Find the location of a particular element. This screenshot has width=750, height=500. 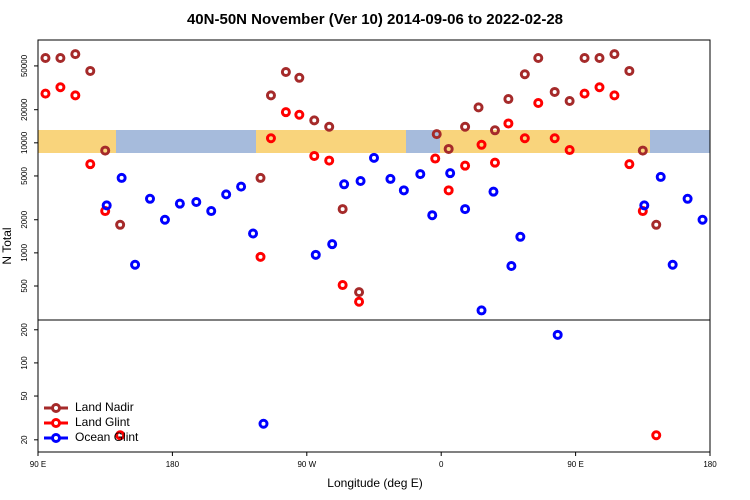

y-tick-label: 10000 is located at coordinates (24, 142).